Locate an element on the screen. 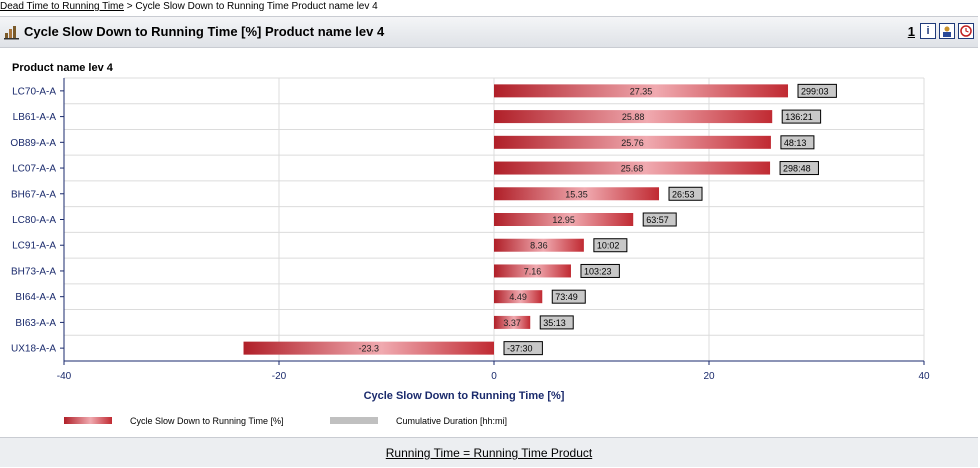  duration-label: 299:03 is located at coordinates (815, 91).